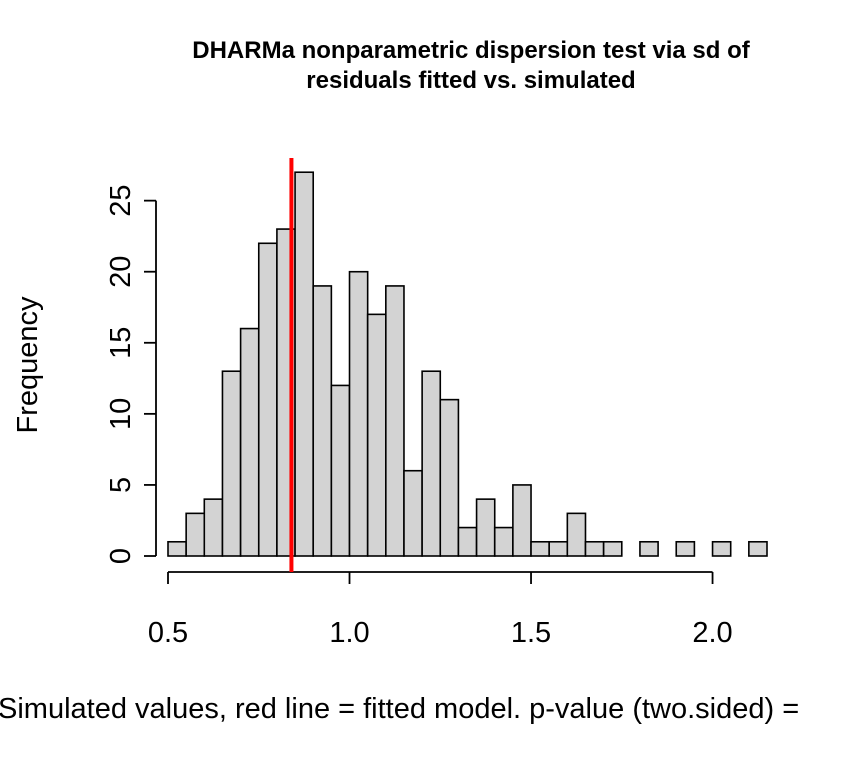  Describe the element at coordinates (121, 272) in the screenshot. I see `y-tick-label: 20` at that location.